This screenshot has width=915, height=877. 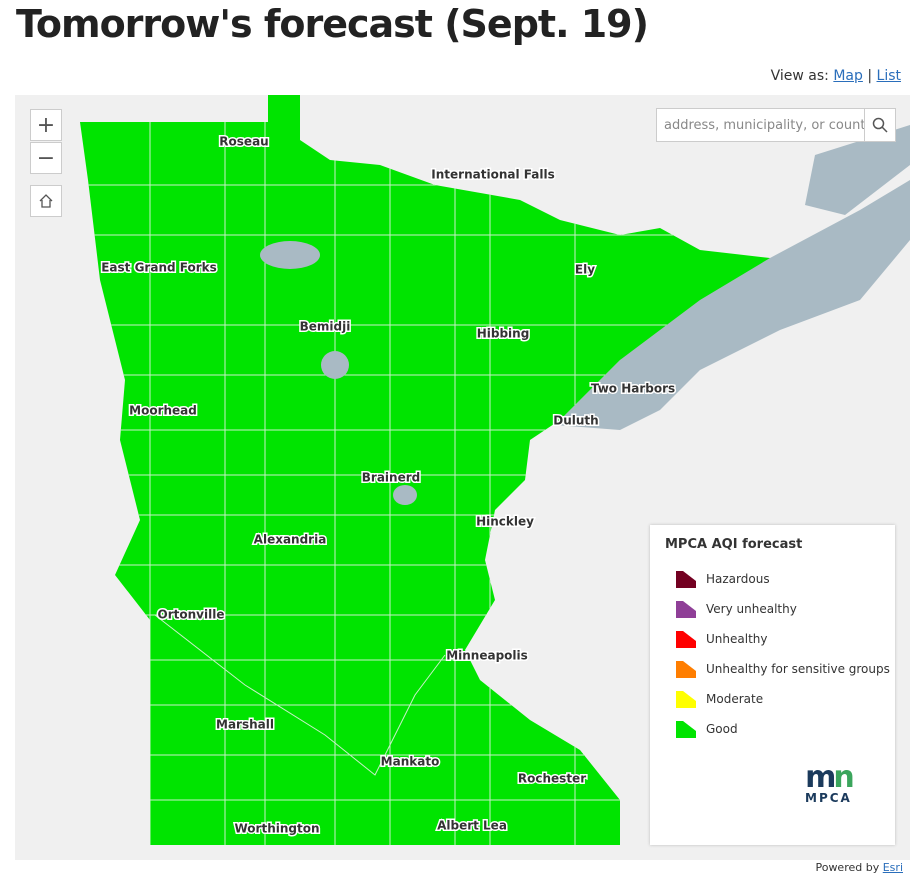 I want to click on city-label: Rochester, so click(x=552, y=779).